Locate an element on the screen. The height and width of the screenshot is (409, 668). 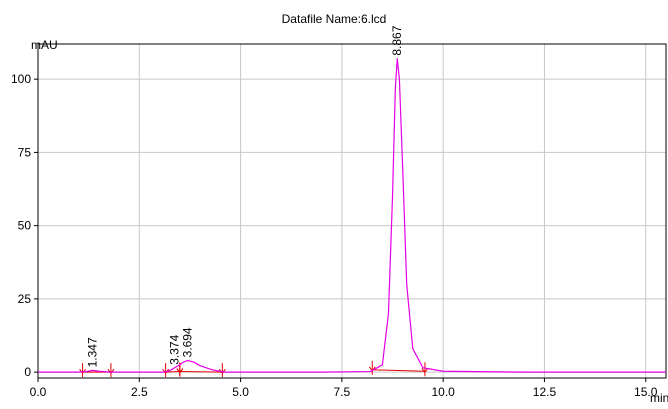
peak-label: 3.374 is located at coordinates (175, 349).